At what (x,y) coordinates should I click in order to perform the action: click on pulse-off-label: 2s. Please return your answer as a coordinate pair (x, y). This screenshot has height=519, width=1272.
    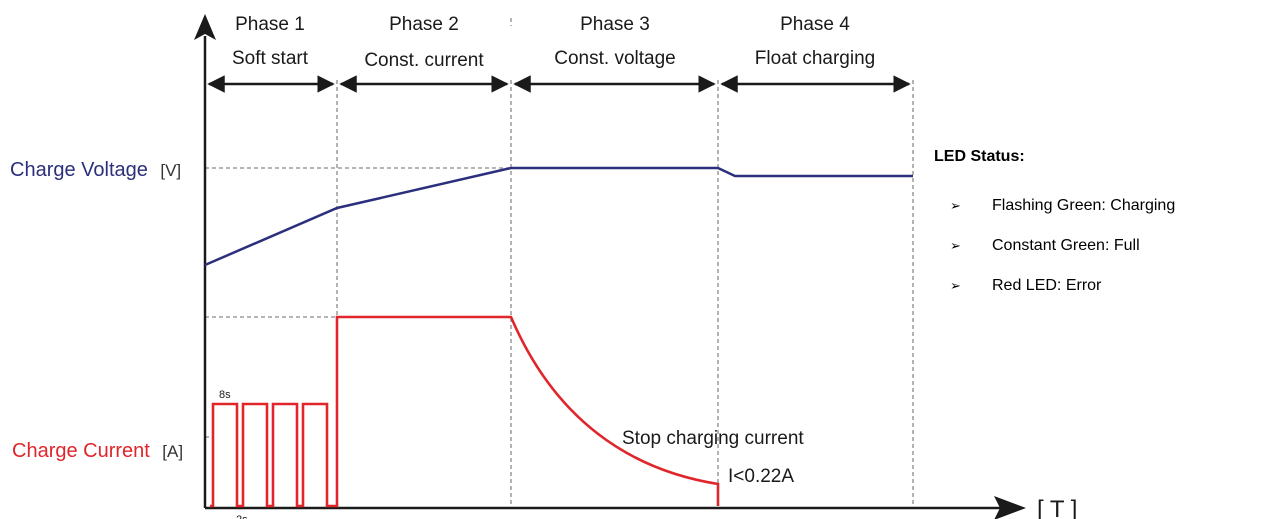
    Looking at the image, I should click on (242, 516).